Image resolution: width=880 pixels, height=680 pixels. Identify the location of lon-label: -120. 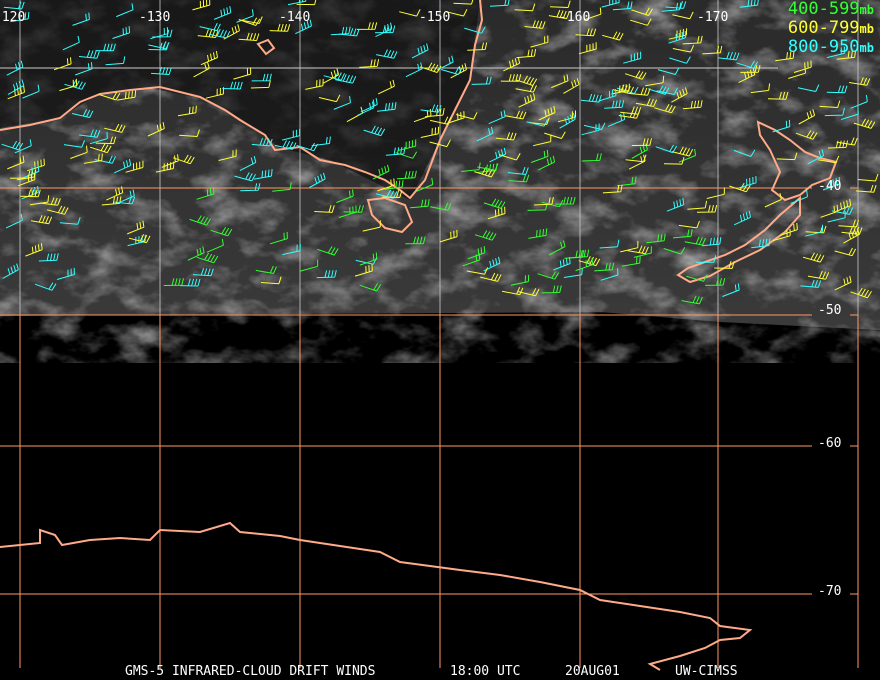
(13, 17).